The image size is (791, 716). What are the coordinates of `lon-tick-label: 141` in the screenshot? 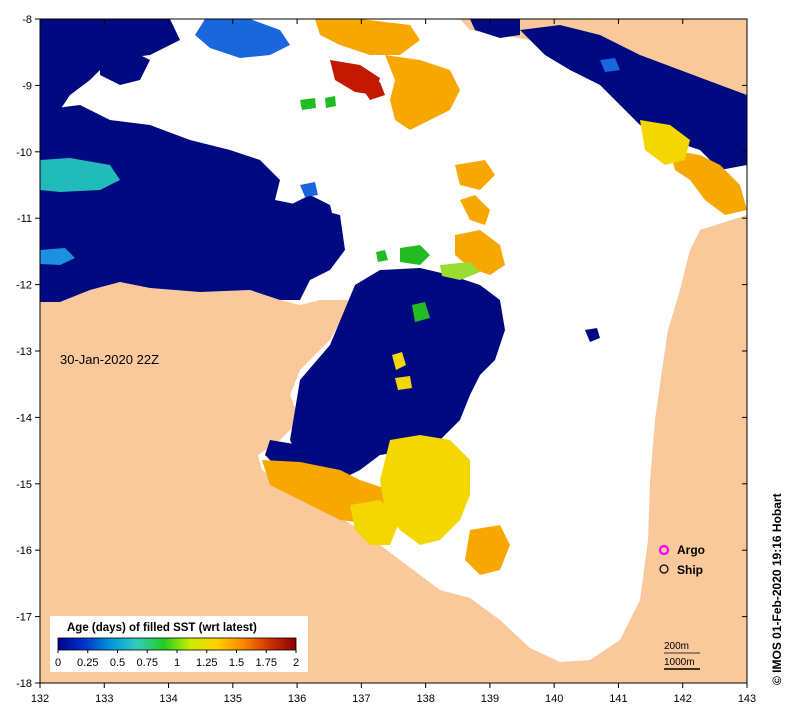 It's located at (618, 699).